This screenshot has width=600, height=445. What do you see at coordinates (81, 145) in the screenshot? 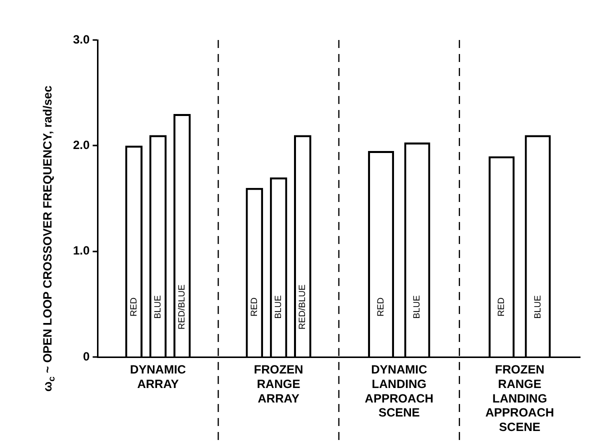
I see `y-tick-label: 2.0` at bounding box center [81, 145].